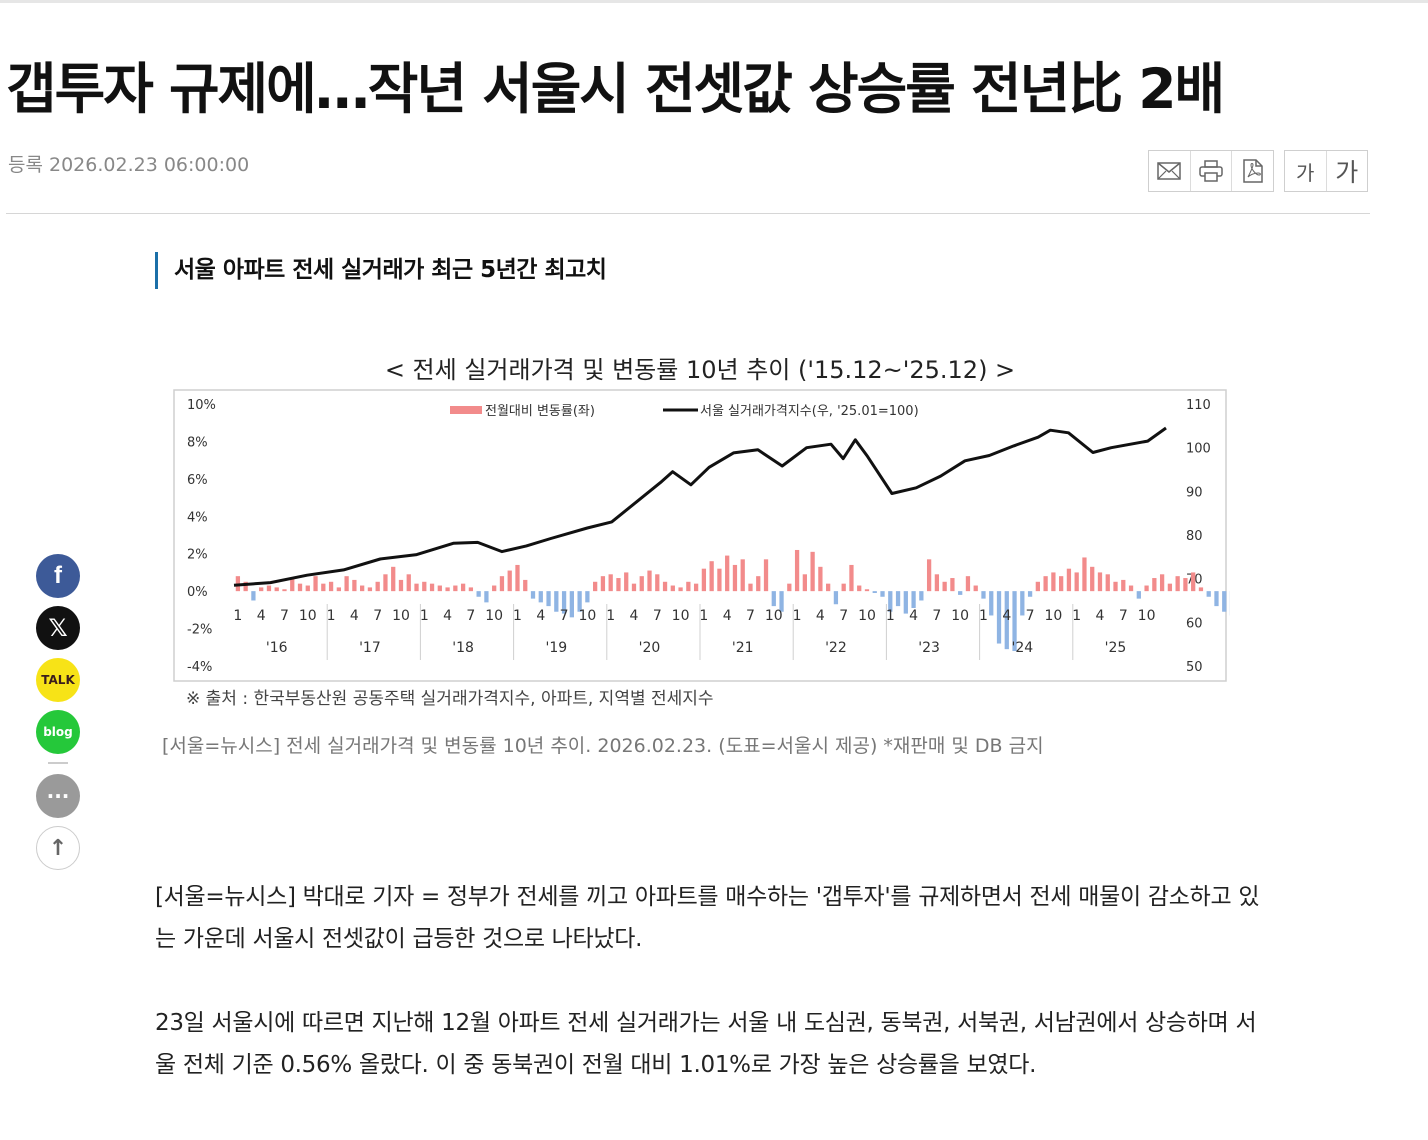 The image size is (1428, 1140). Describe the element at coordinates (615, 89) in the screenshot. I see `article-headline: 갭투자 규제에…작년 서울시 전셋값 상승률 전년比 2배` at that location.